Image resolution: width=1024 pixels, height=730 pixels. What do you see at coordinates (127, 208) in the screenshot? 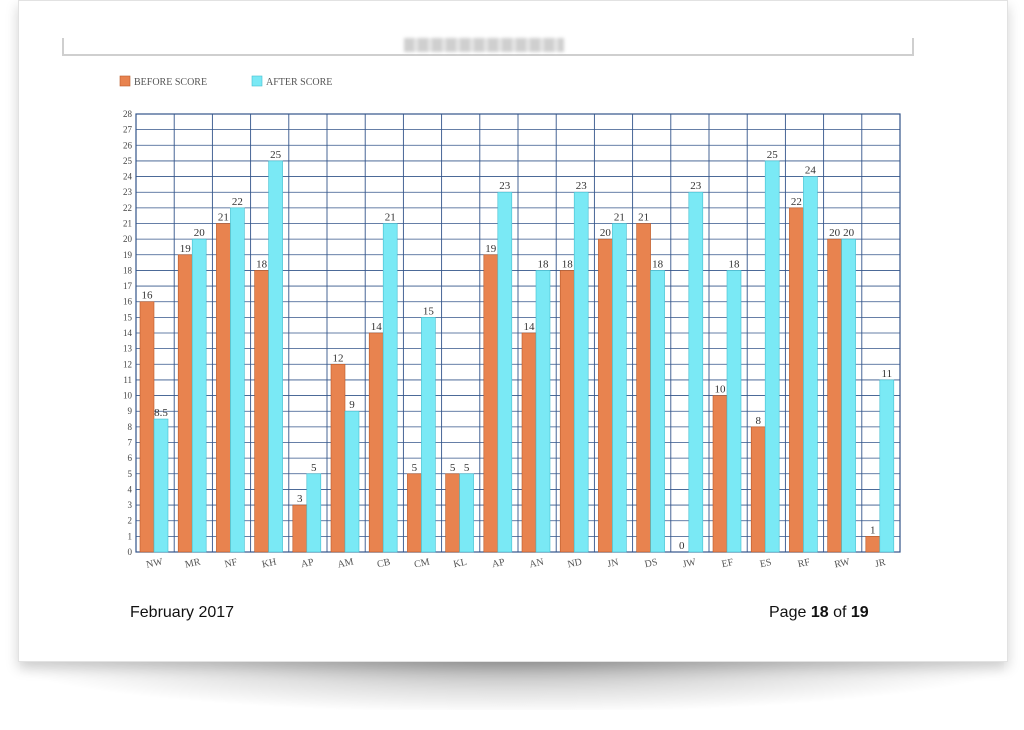
I see `y-tick-label: 22` at bounding box center [127, 208].